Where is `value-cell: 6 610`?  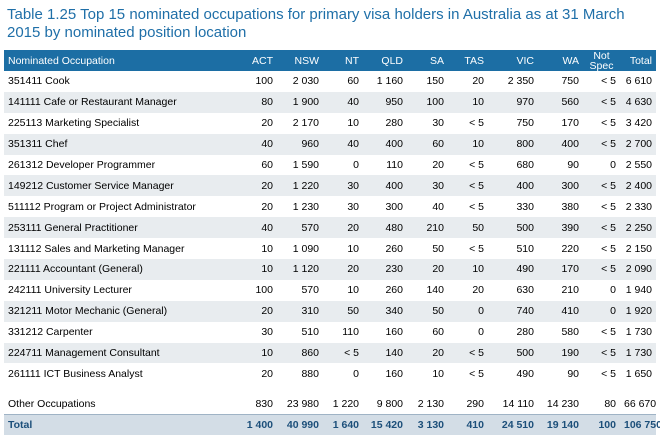 value-cell: 6 610 is located at coordinates (638, 81).